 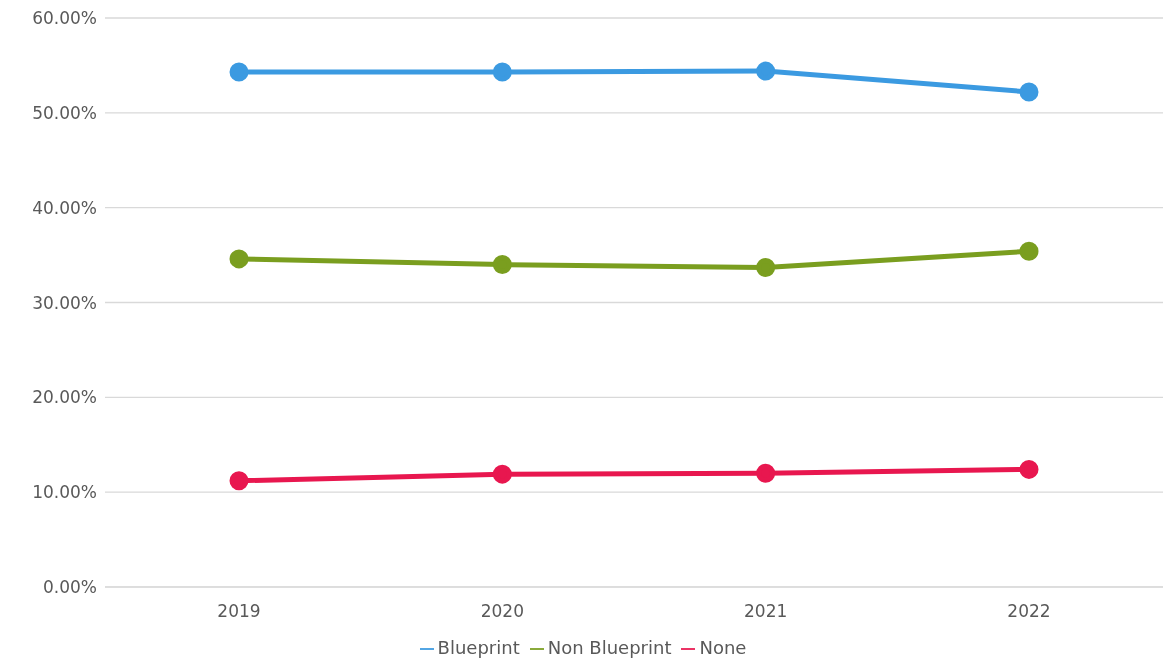 What do you see at coordinates (478, 647) in the screenshot?
I see `legend-label: Blueprint` at bounding box center [478, 647].